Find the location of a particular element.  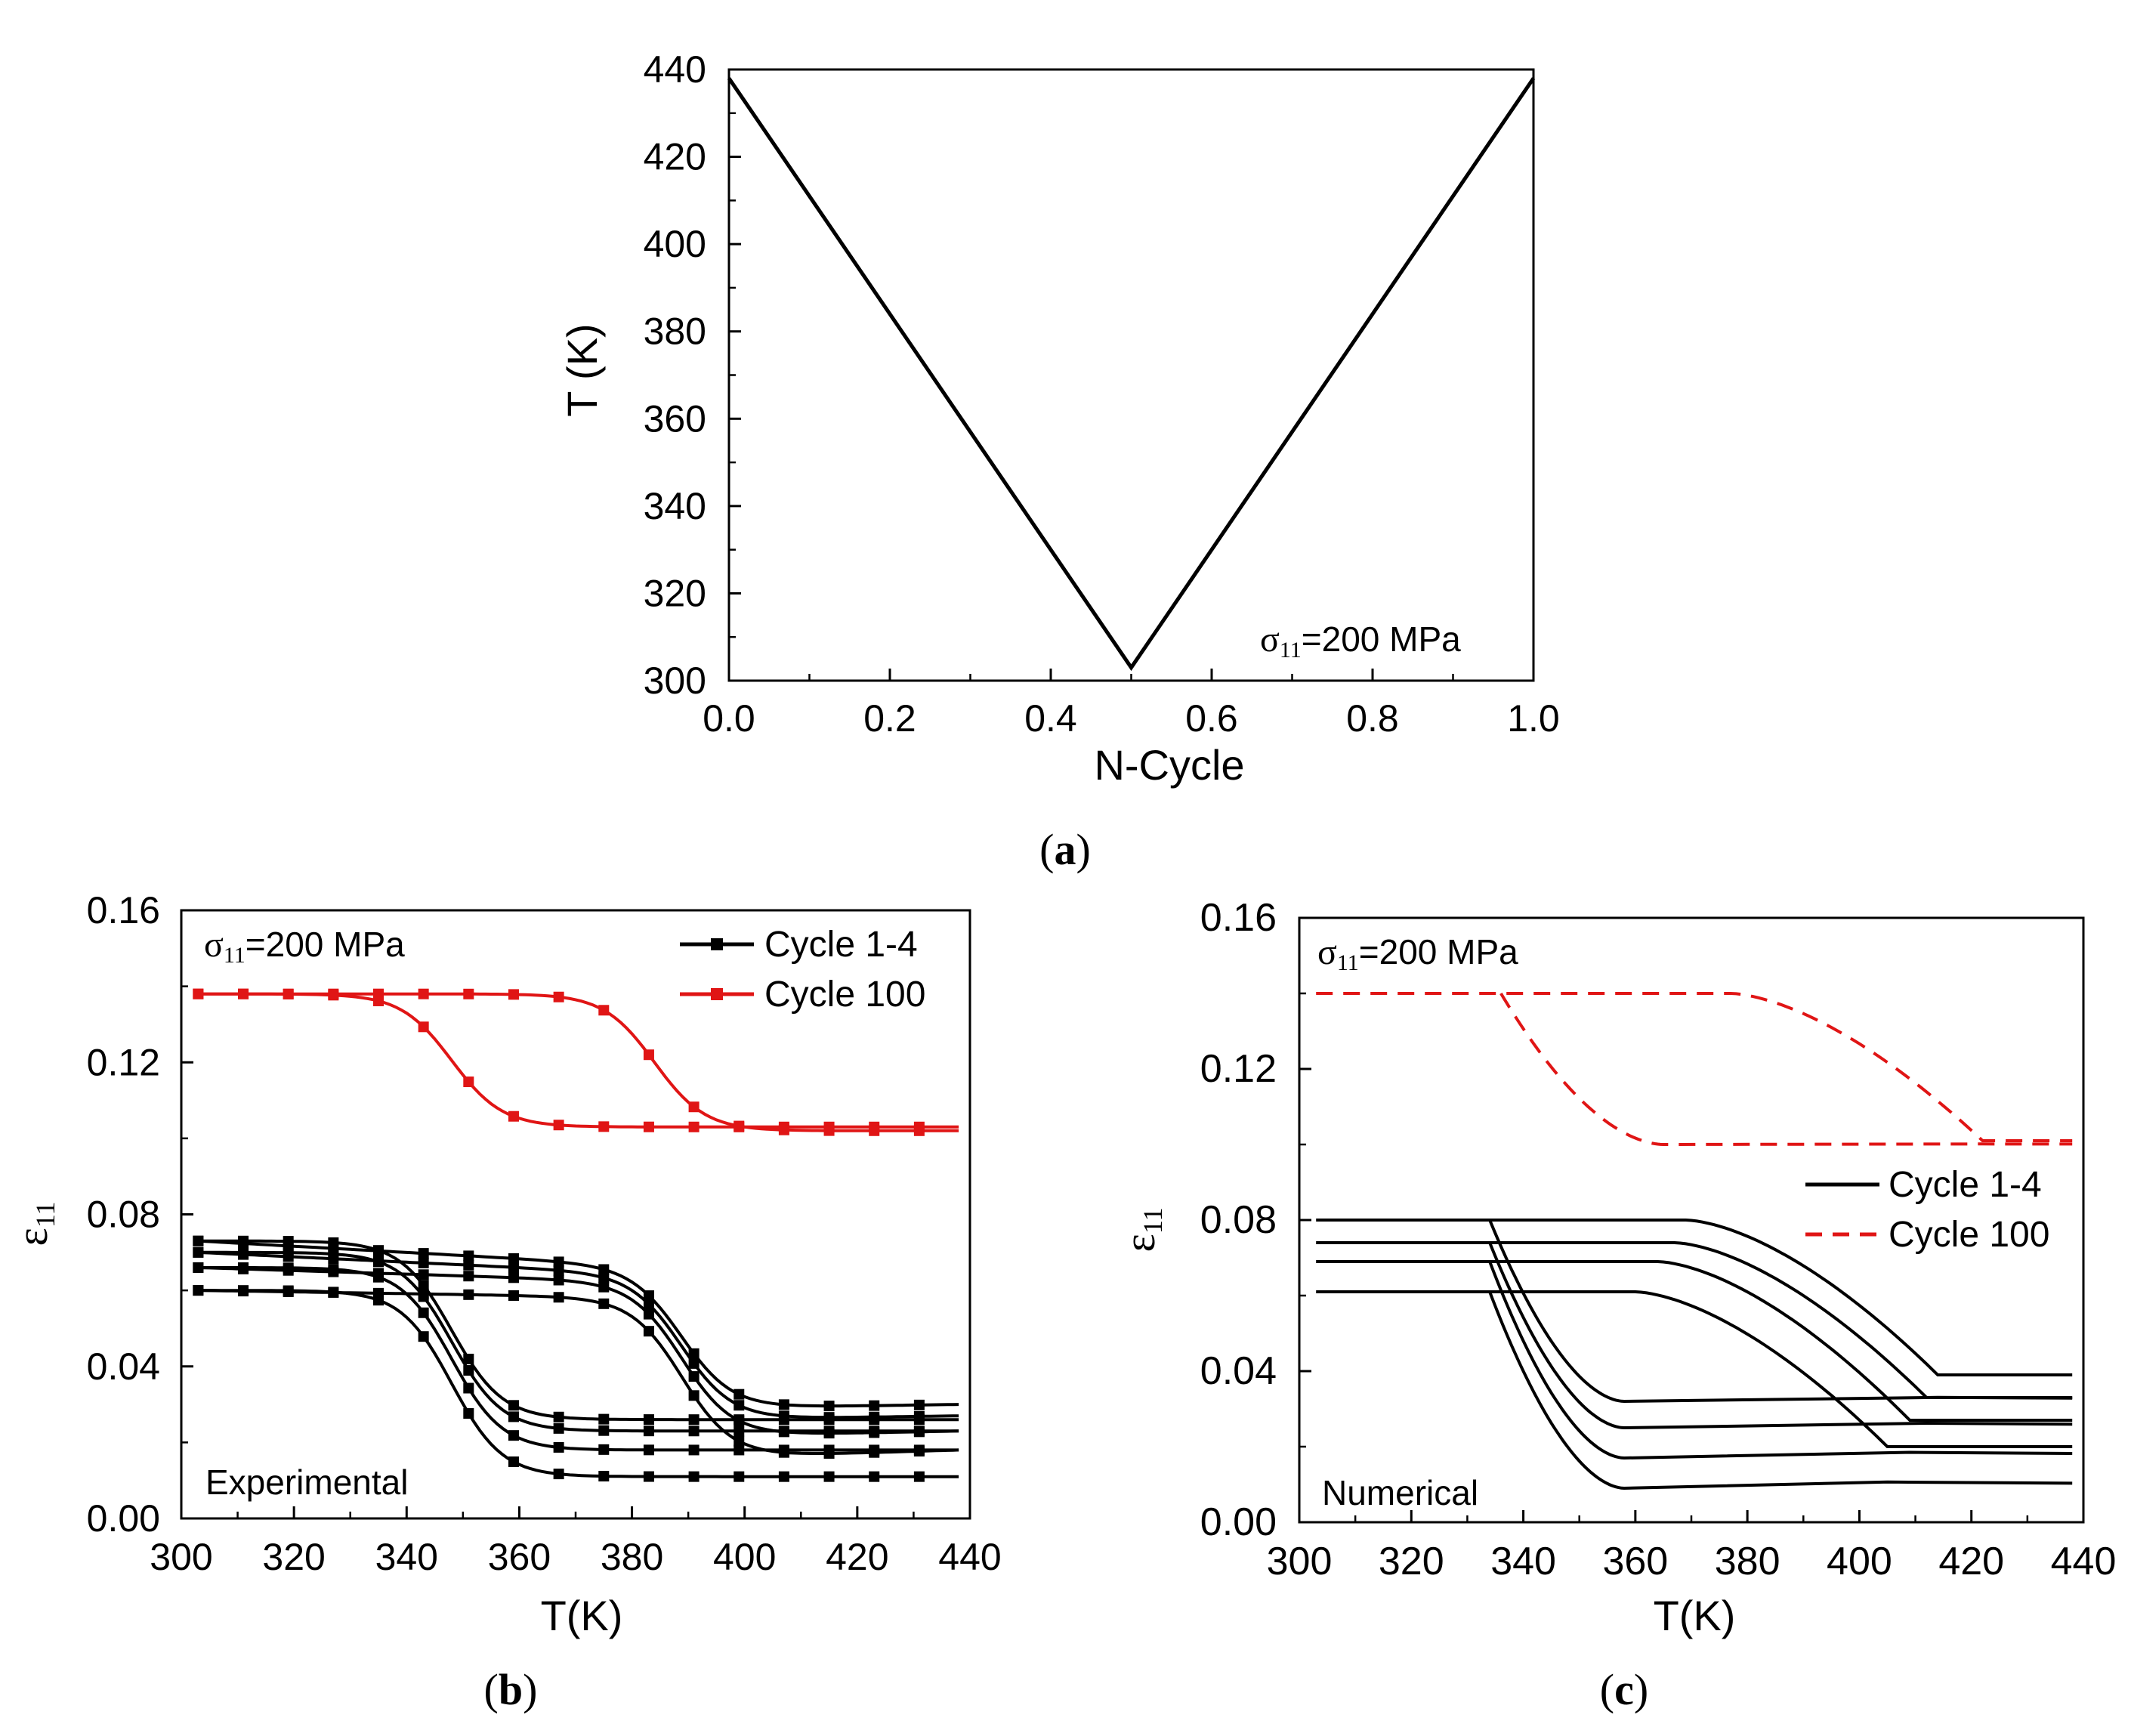

panel-b-corner-text: Experimental is located at coordinates (306, 1482).